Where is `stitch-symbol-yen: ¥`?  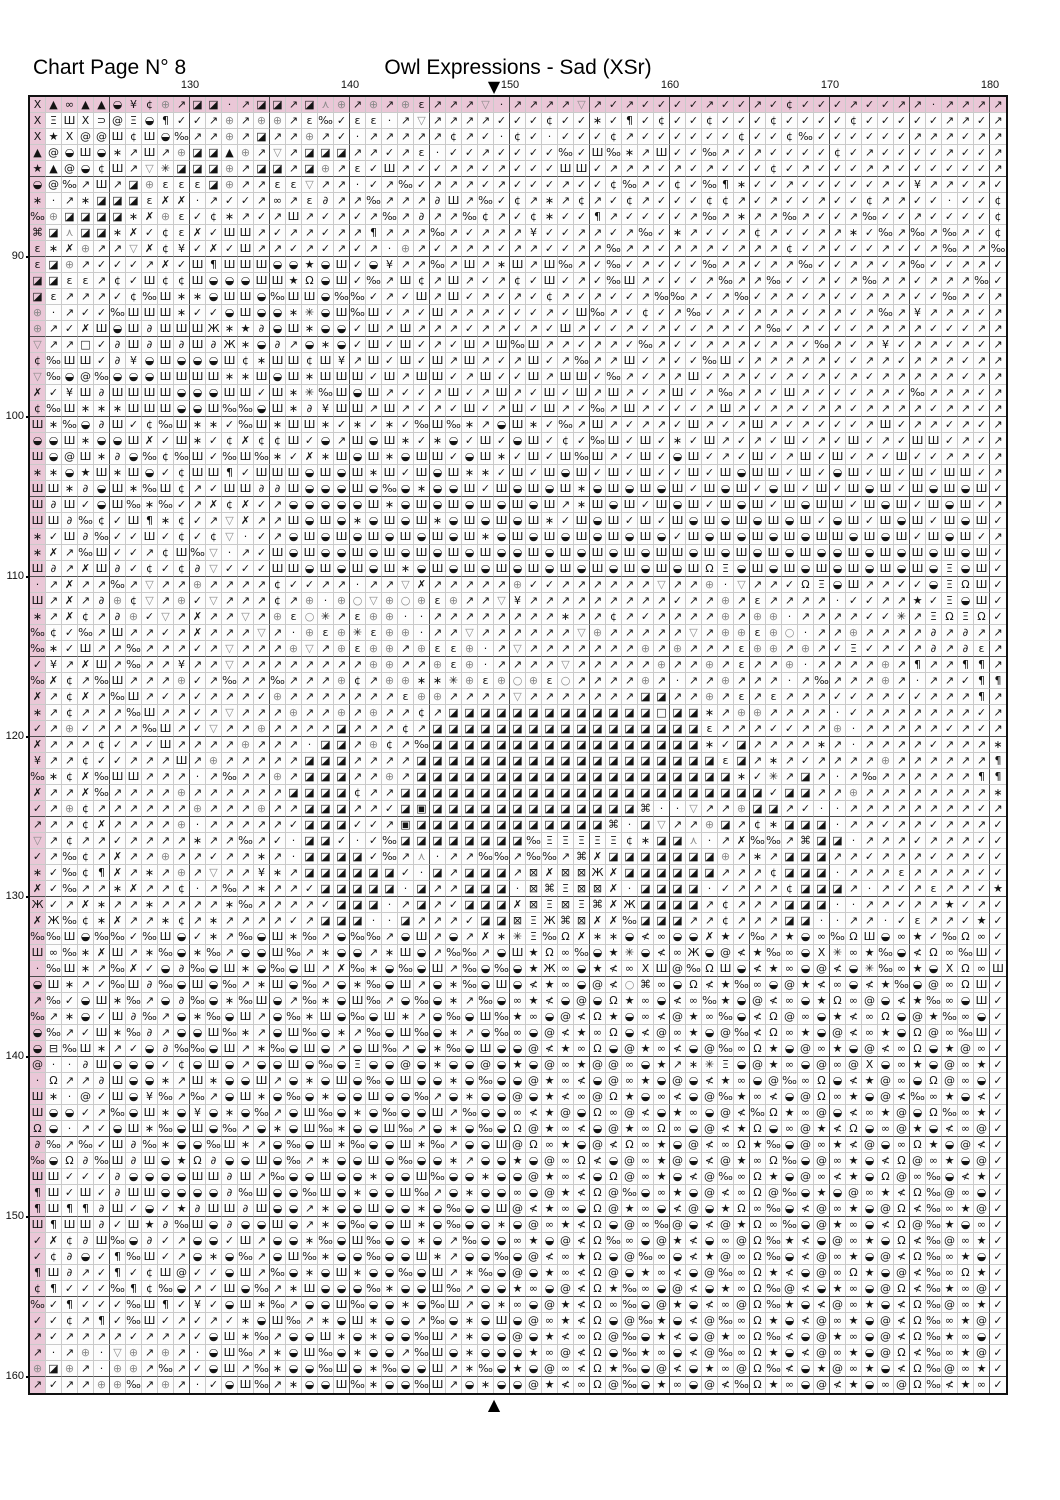 stitch-symbol-yen: ¥ is located at coordinates (262, 873).